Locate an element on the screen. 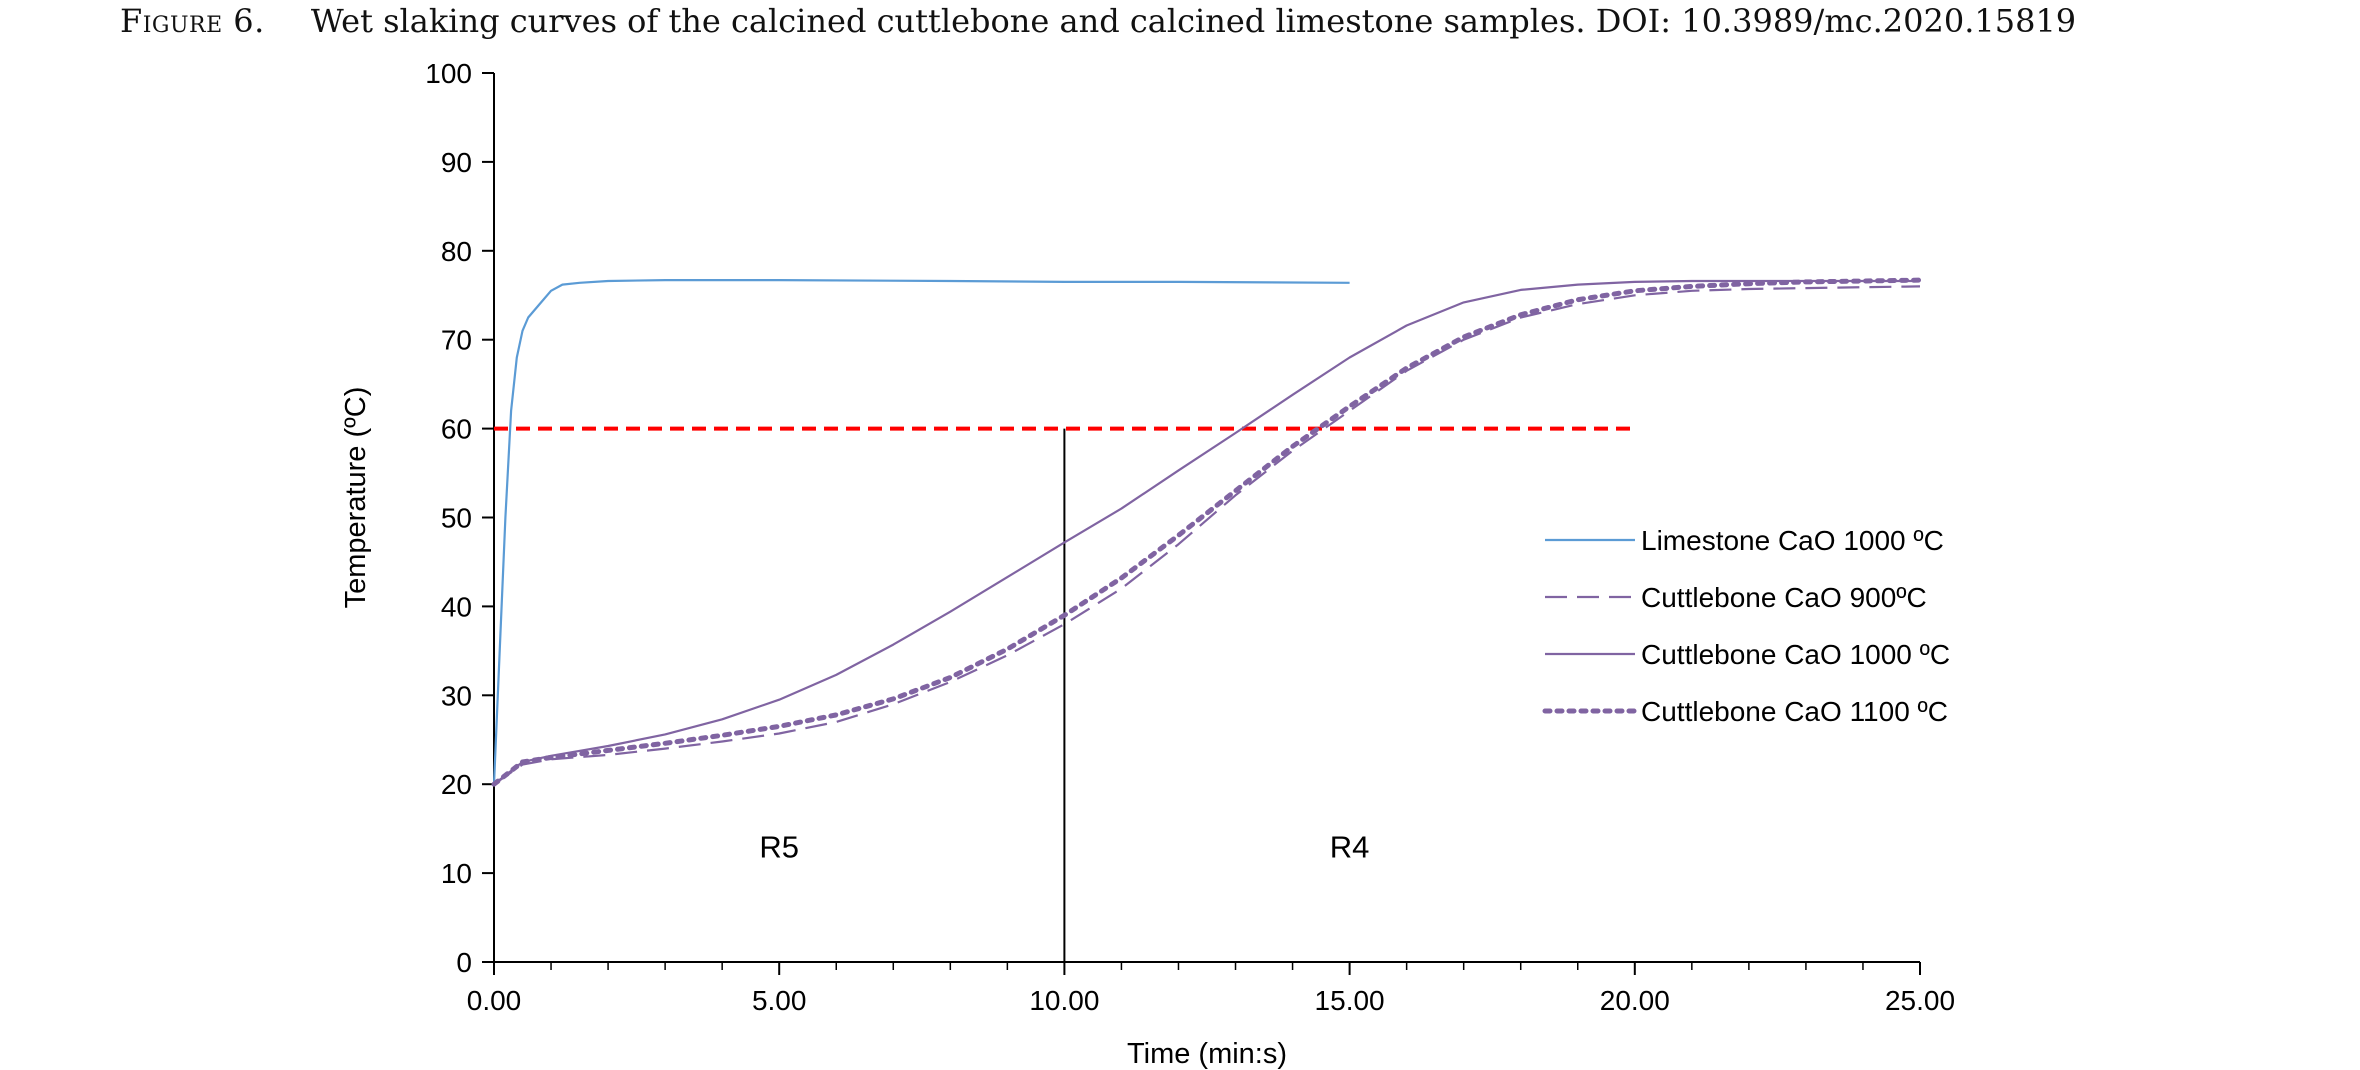 The height and width of the screenshot is (1070, 2360). y-tick-label: 90 is located at coordinates (456, 162).